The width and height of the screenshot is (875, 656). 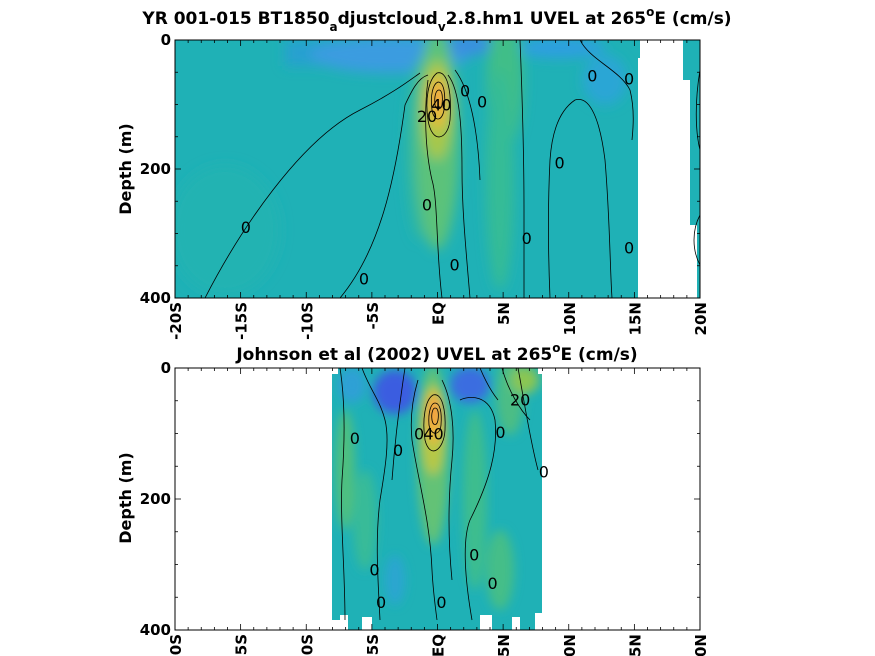 What do you see at coordinates (125, 169) in the screenshot?
I see `panel1-ylabel: Depth (m)` at bounding box center [125, 169].